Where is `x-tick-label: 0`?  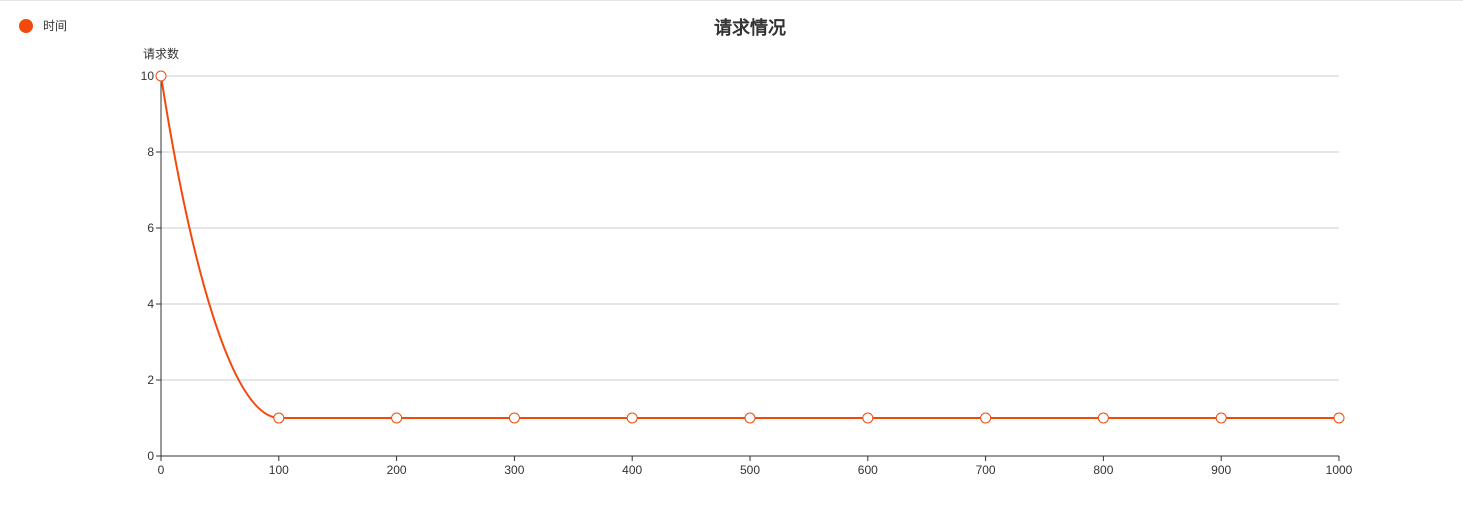 x-tick-label: 0 is located at coordinates (161, 470).